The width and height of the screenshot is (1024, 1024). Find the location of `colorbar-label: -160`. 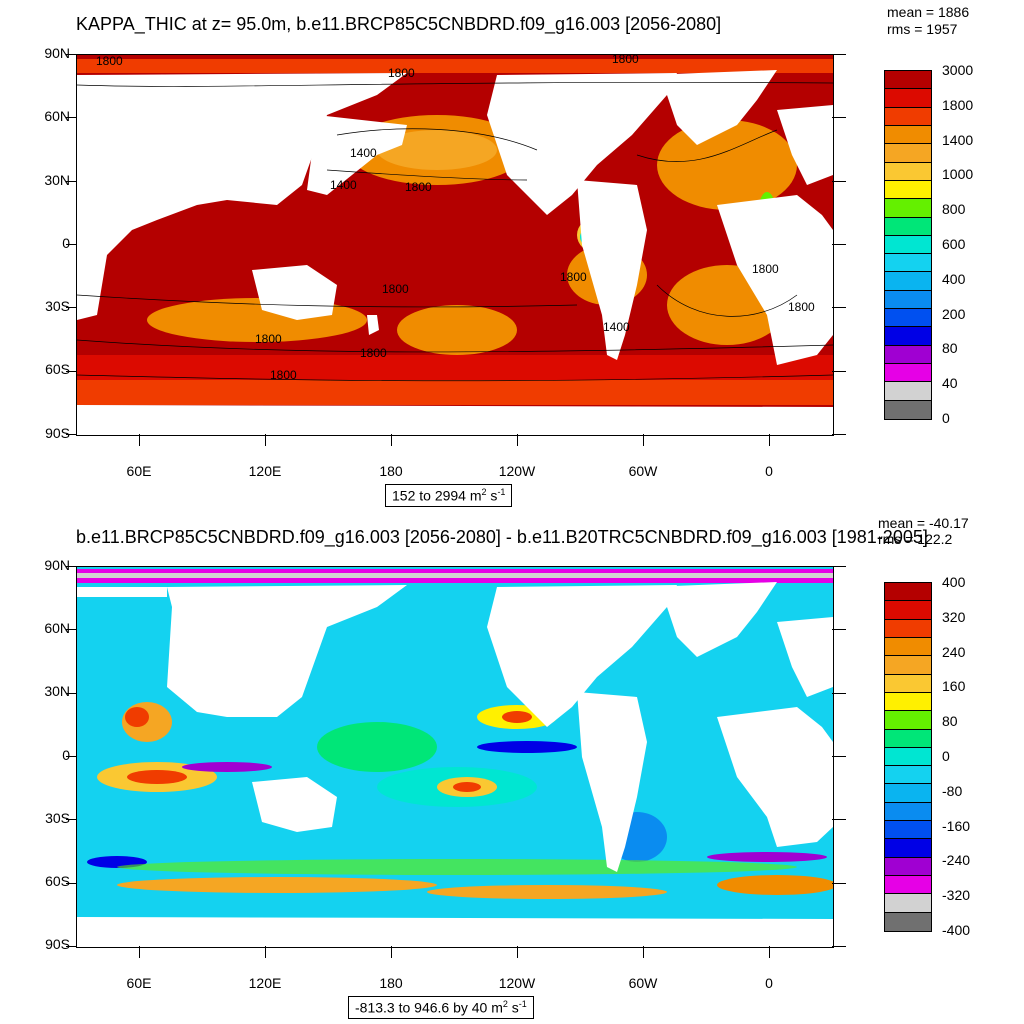

colorbar-label: -160 is located at coordinates (956, 825).